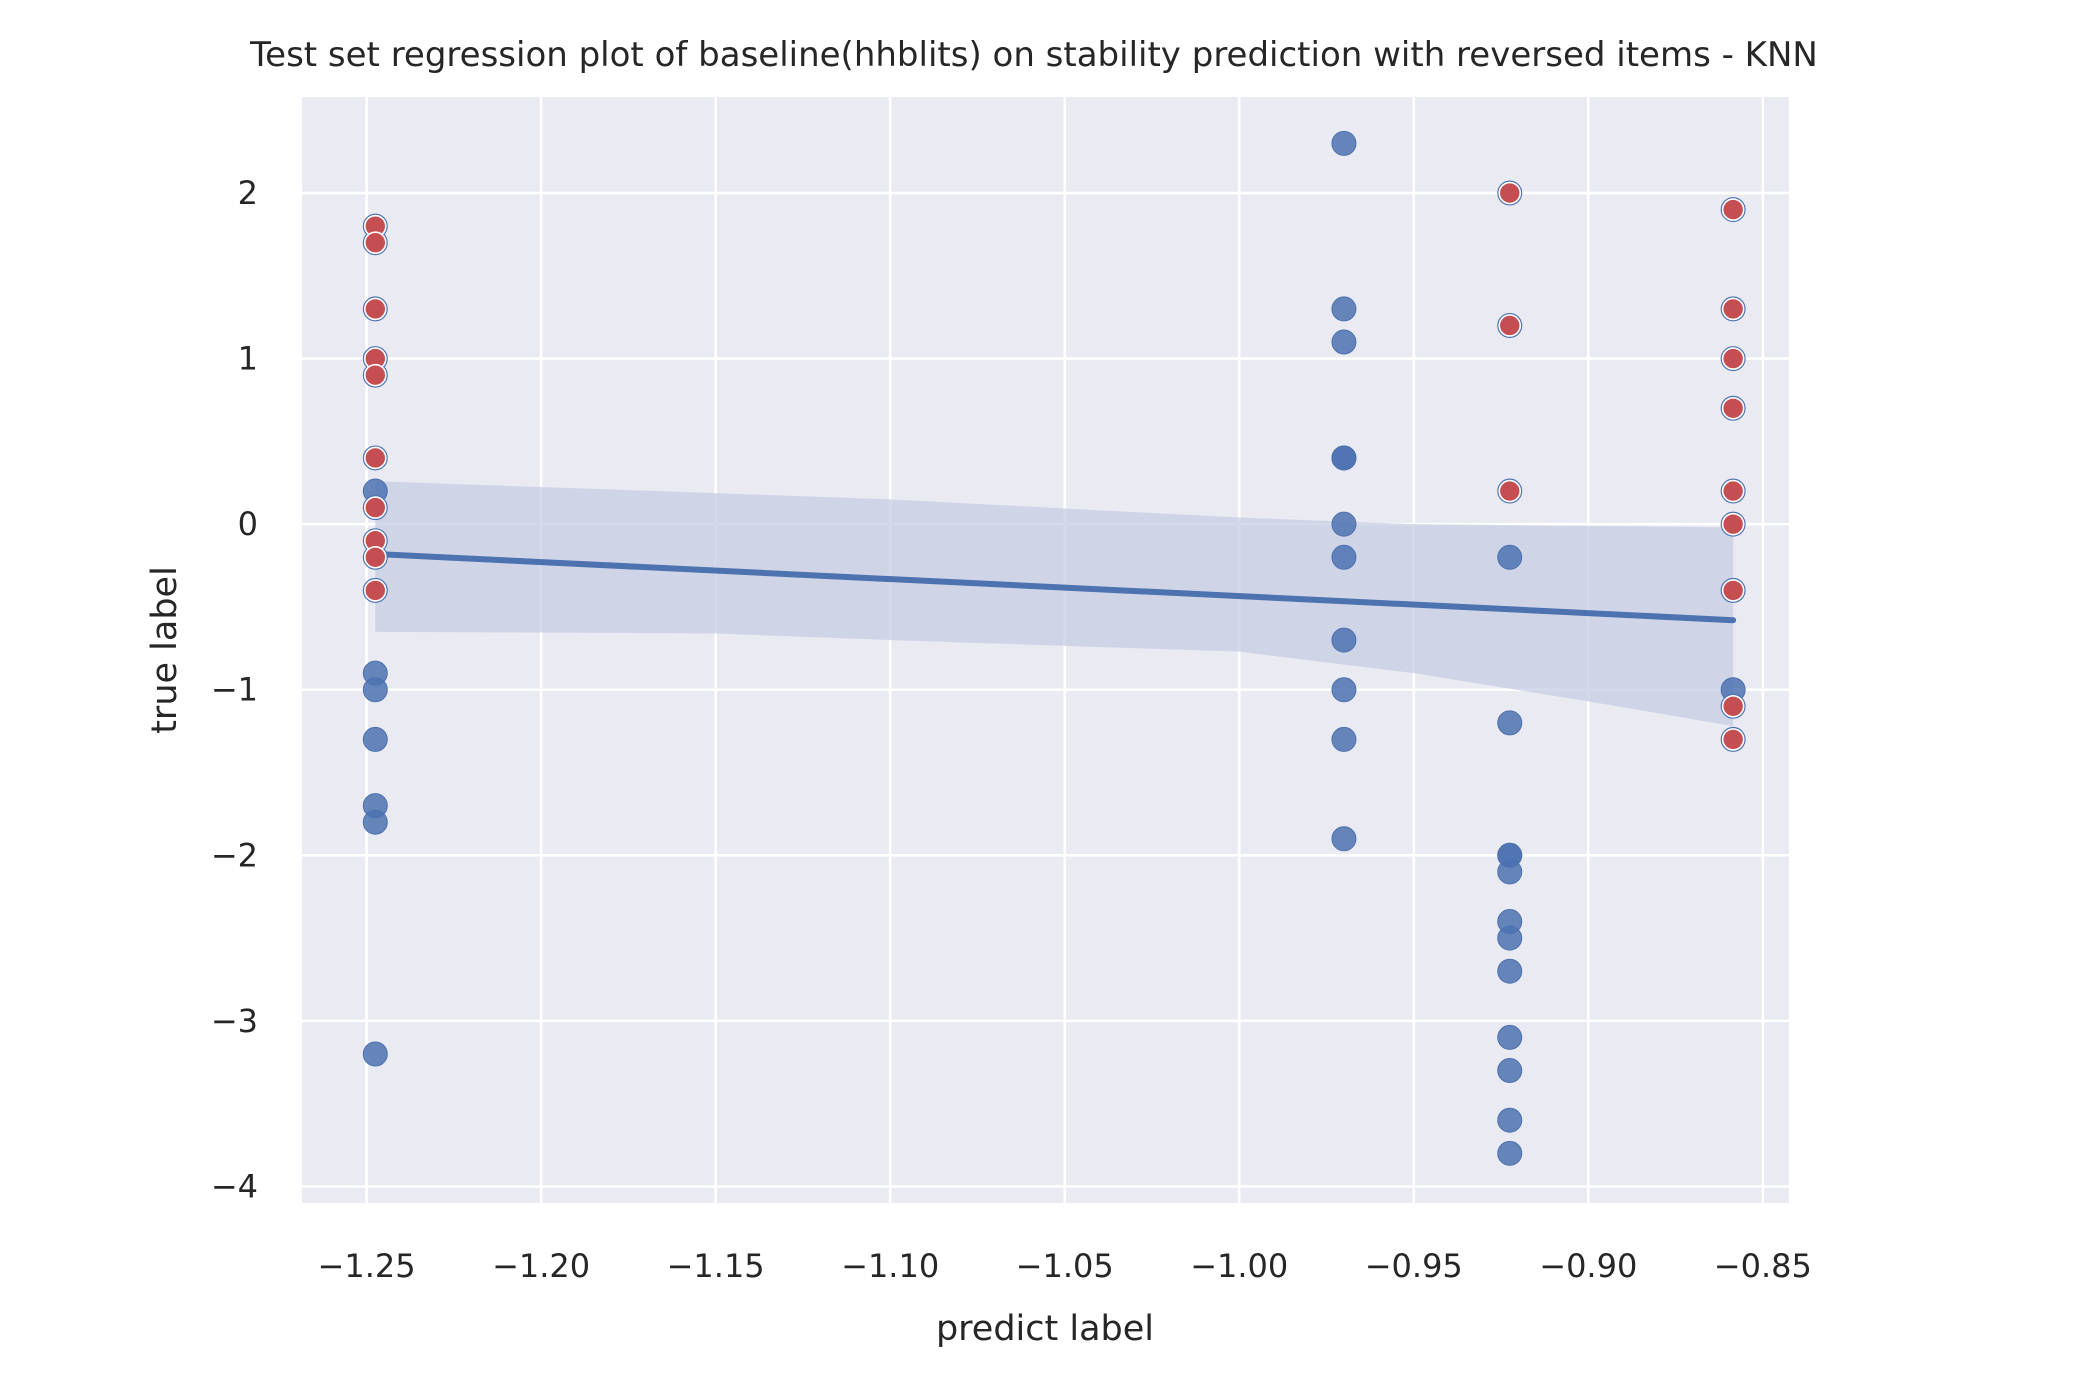 Image resolution: width=2082 pixels, height=1376 pixels. I want to click on y-tick-label: −1, so click(234, 690).